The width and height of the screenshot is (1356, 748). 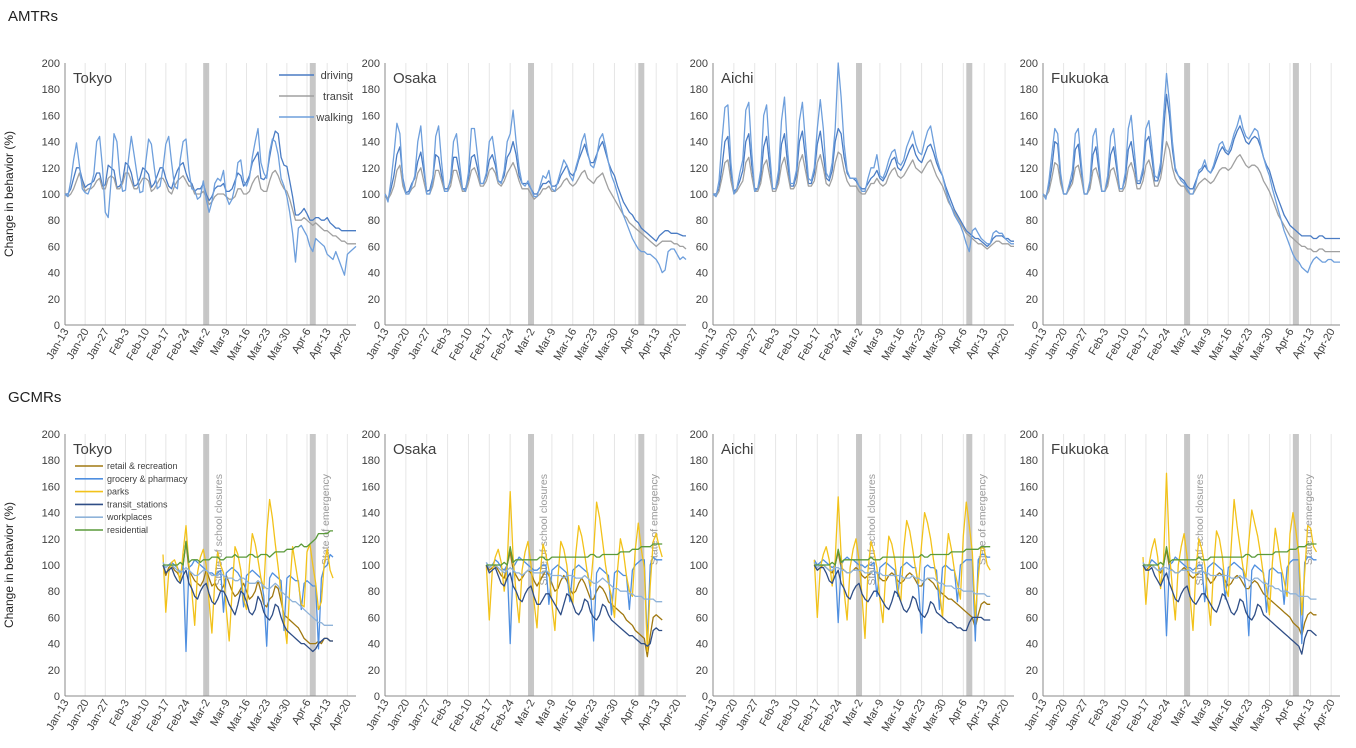 I want to click on y-axis-label: Change in behavior (%), so click(x=9, y=565).